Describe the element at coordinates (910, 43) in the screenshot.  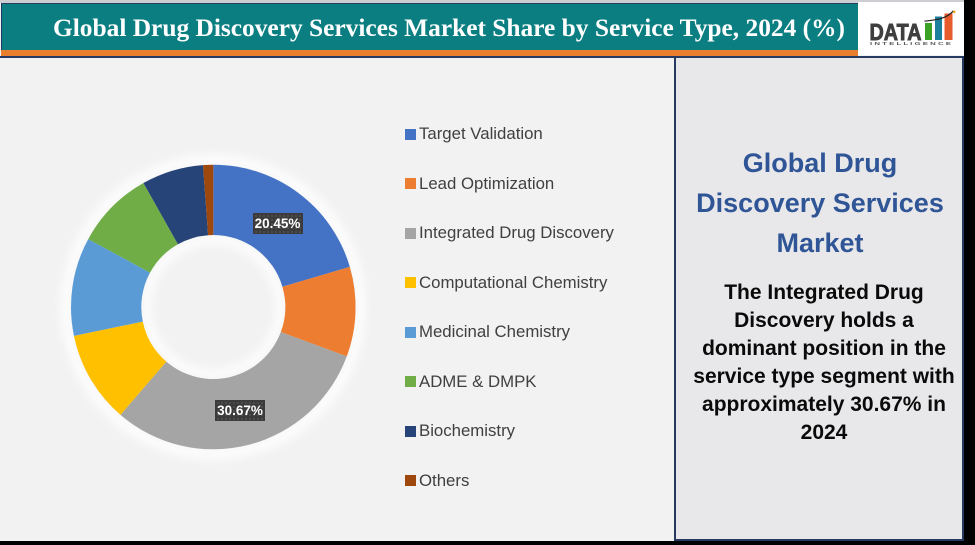
I see `svg-text: I N T E L L I G E N C E` at that location.